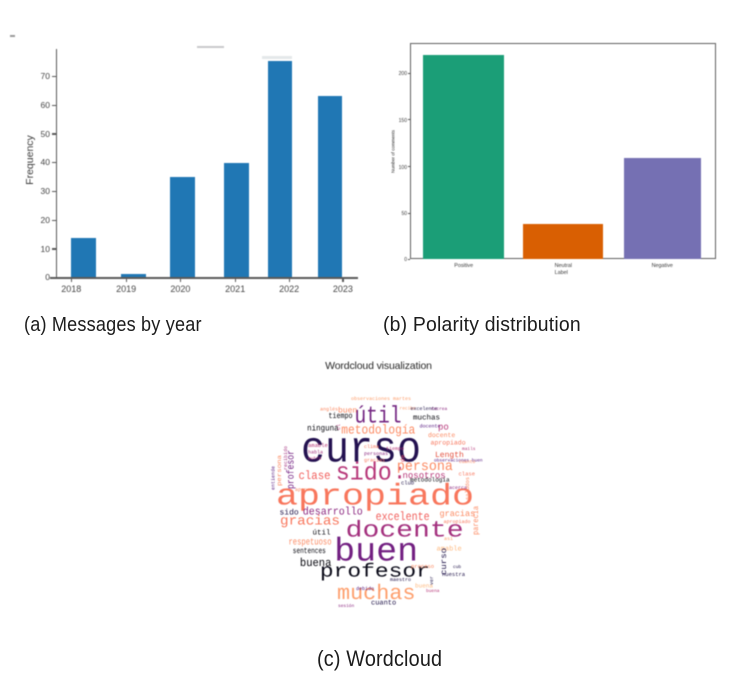 Image resolution: width=736 pixels, height=675 pixels. Describe the element at coordinates (403, 458) in the screenshot. I see `svg-text: de` at that location.